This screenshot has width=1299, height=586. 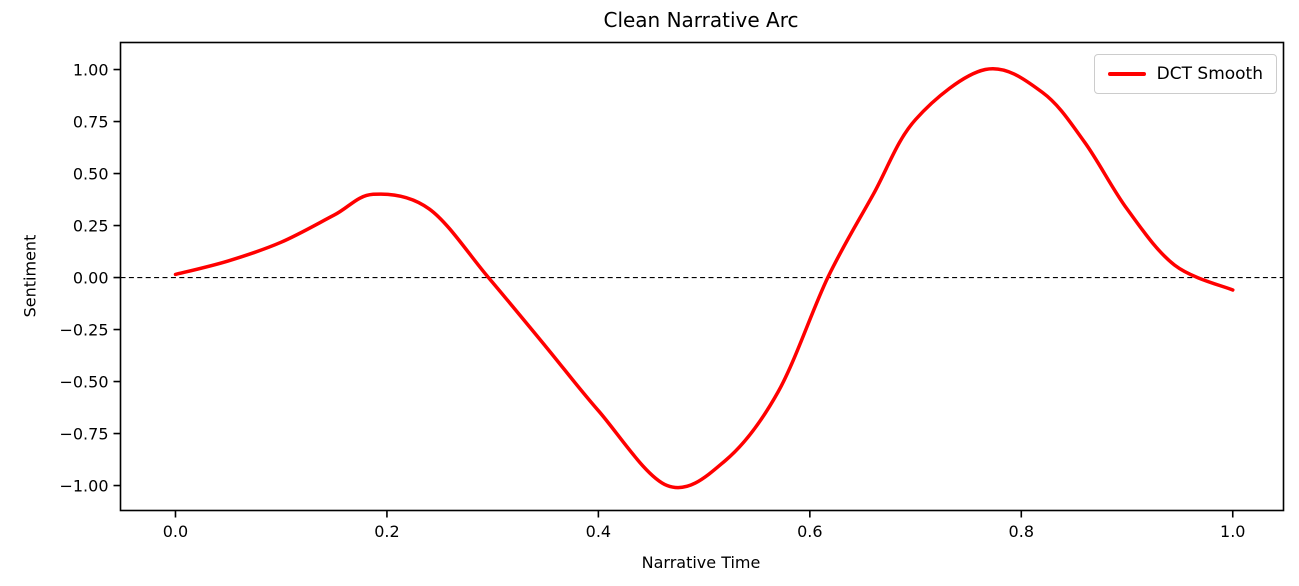 What do you see at coordinates (1021, 531) in the screenshot?
I see `x-tick-label: 0.8` at bounding box center [1021, 531].